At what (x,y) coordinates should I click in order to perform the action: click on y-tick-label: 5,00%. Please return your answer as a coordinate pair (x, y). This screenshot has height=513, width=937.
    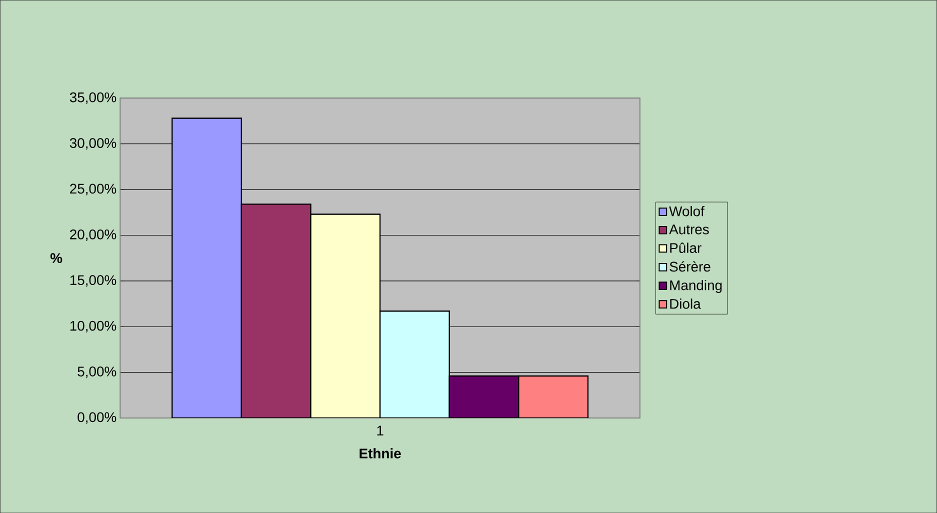
    Looking at the image, I should click on (97, 372).